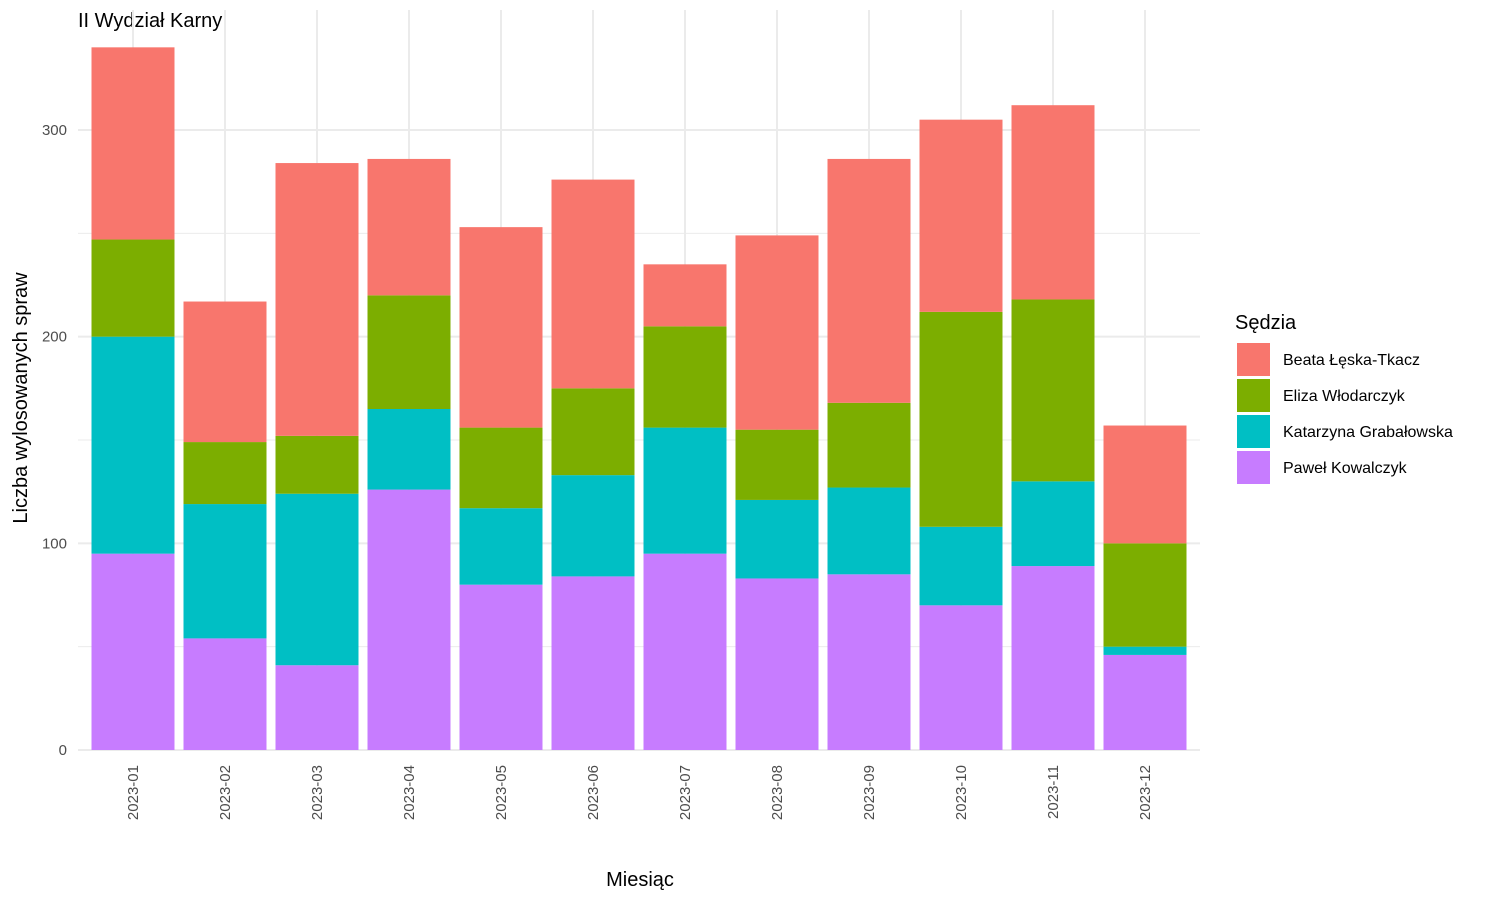 The image size is (1500, 900). What do you see at coordinates (54, 543) in the screenshot?
I see `y-tick-label: 100` at bounding box center [54, 543].